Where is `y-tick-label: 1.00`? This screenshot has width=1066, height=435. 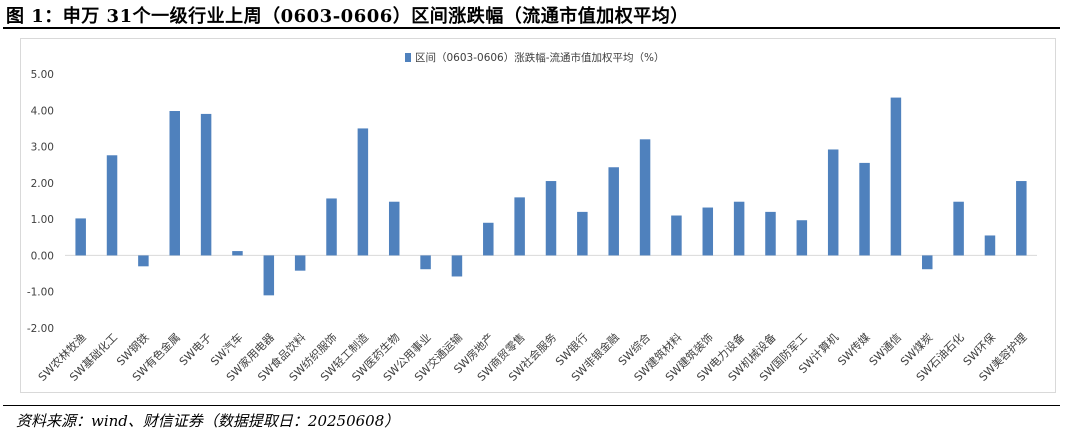
y-tick-label: 1.00 is located at coordinates (42, 220).